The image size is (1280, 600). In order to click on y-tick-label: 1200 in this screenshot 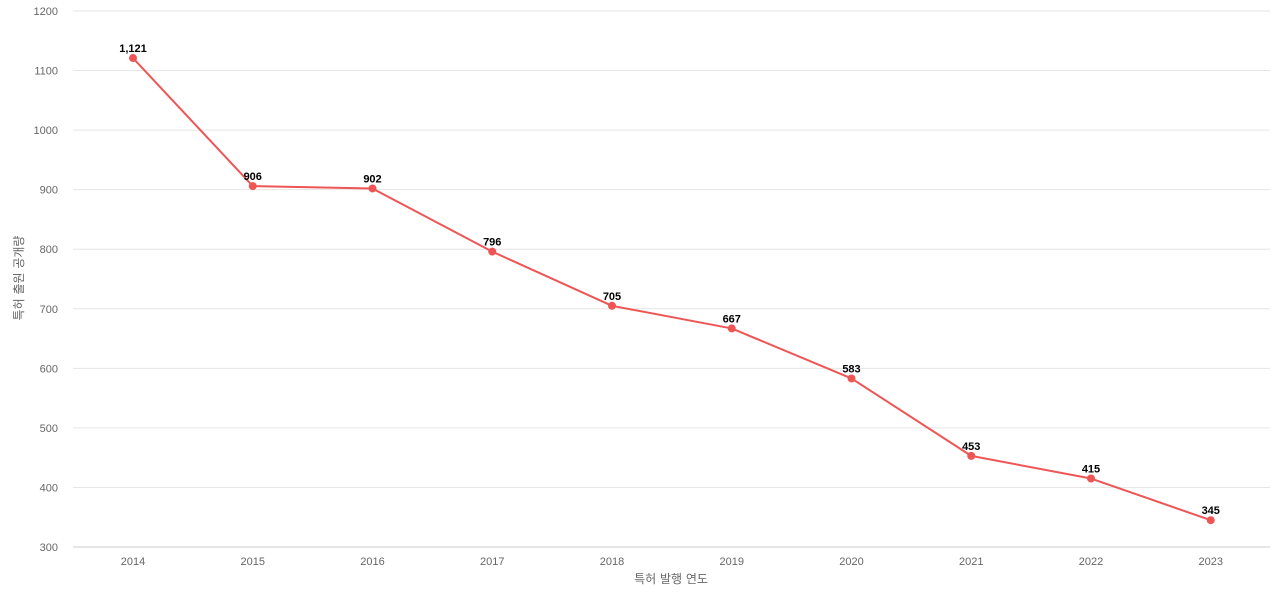, I will do `click(46, 12)`.